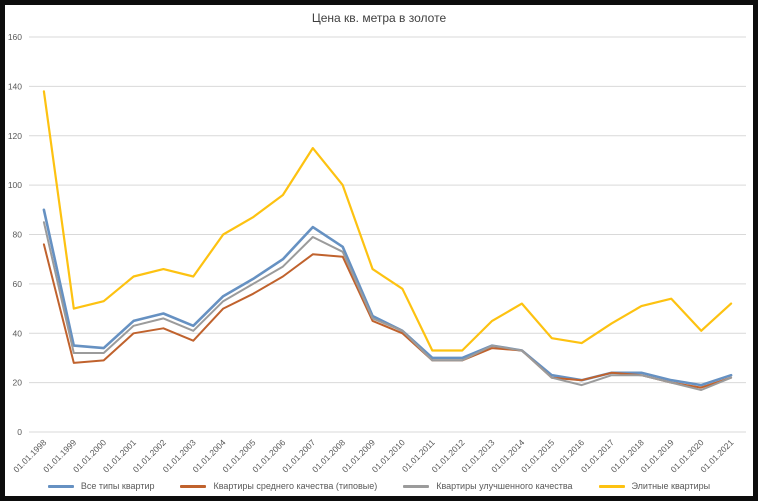 The image size is (758, 501). Describe the element at coordinates (117, 486) in the screenshot. I see `legend-label: Все типы квартир` at that location.